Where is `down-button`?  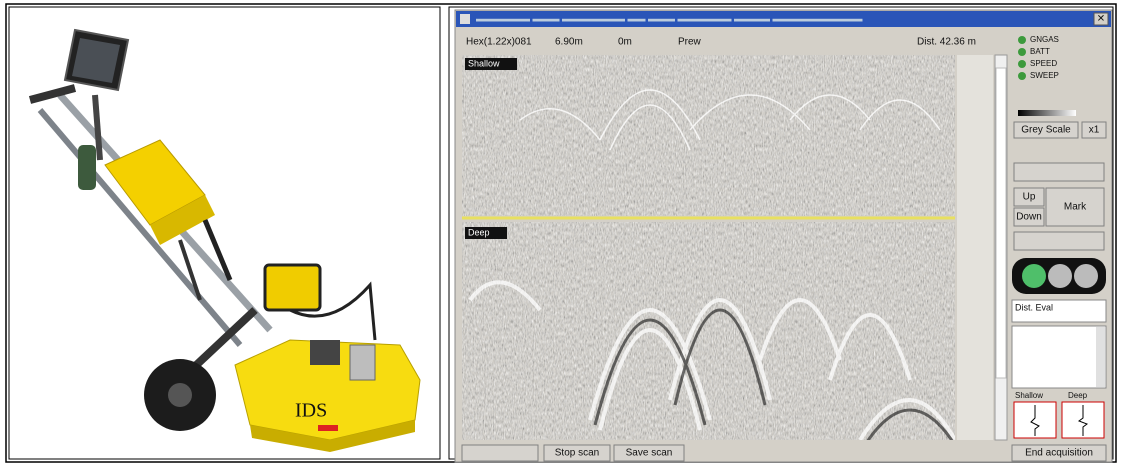 down-button is located at coordinates (1029, 217).